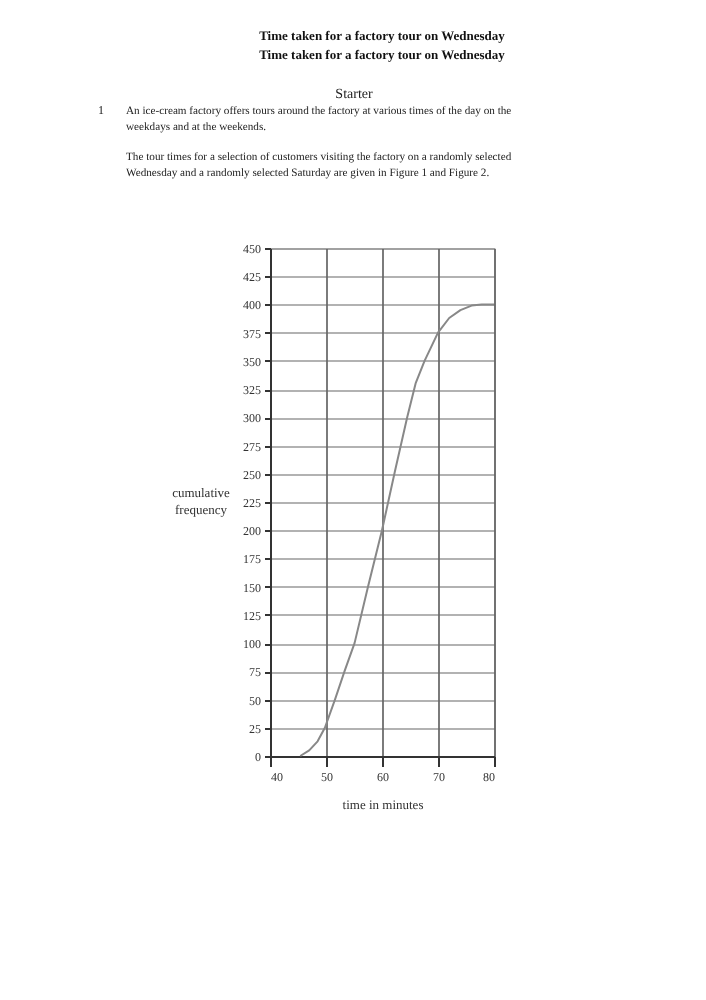  What do you see at coordinates (397, 530) in the screenshot?
I see `line-series` at bounding box center [397, 530].